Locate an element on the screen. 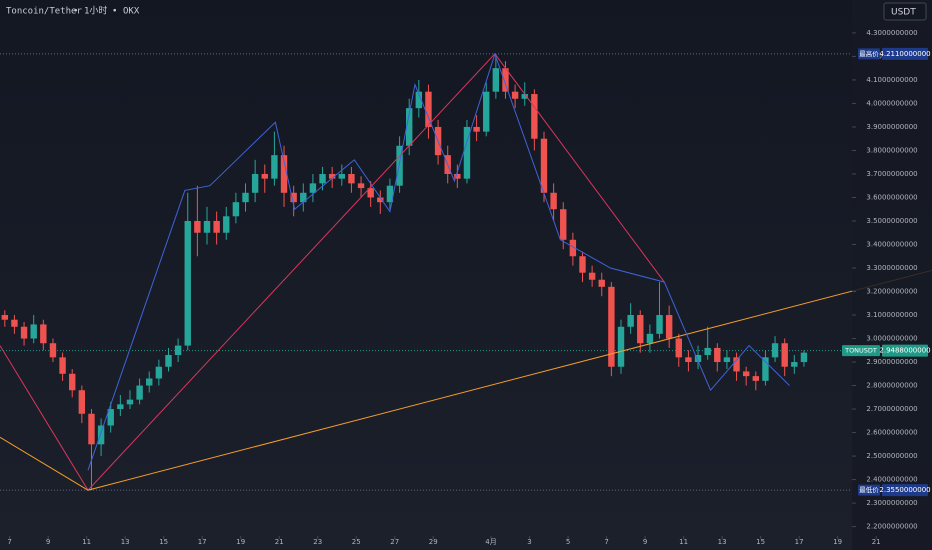  y-tick-label: 4.1000000000 is located at coordinates (891, 80).